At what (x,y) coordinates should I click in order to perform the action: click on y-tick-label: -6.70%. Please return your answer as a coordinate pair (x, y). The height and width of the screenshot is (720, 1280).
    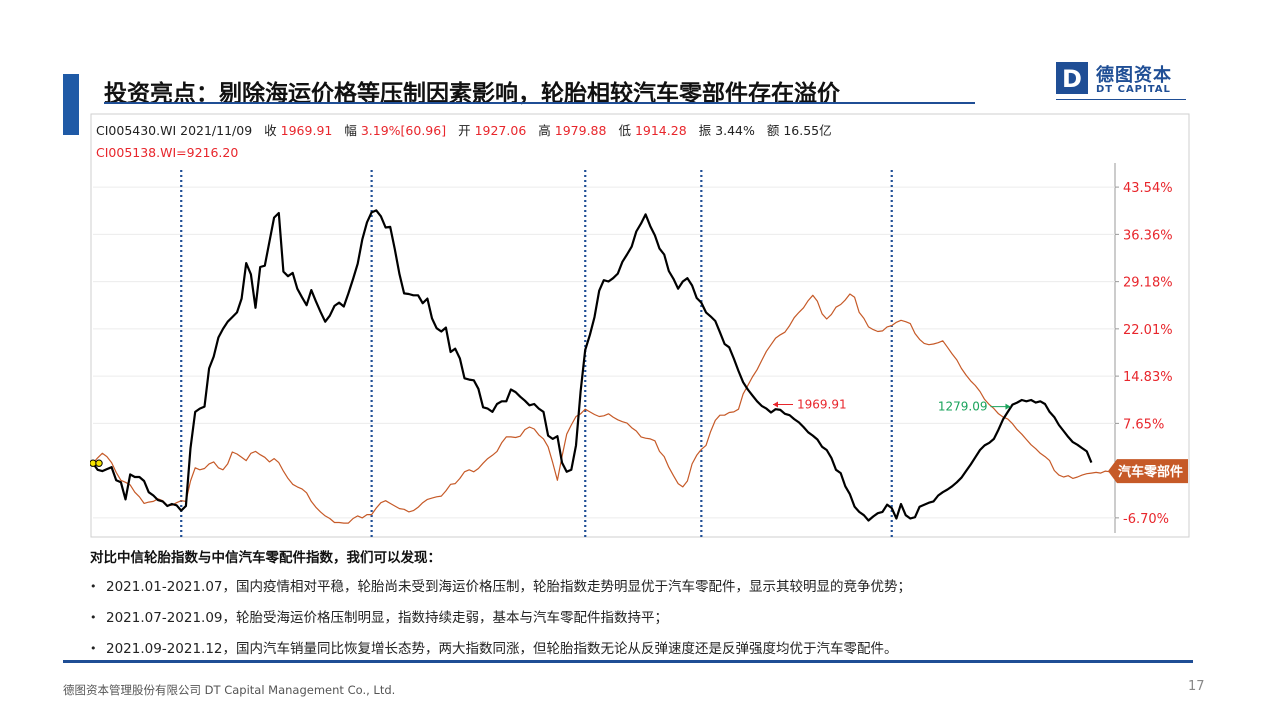
    Looking at the image, I should click on (1146, 519).